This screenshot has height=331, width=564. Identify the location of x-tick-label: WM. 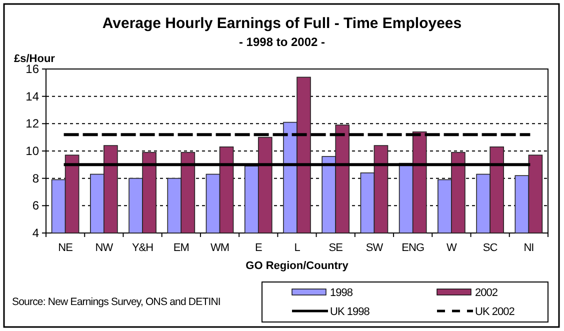
(220, 248).